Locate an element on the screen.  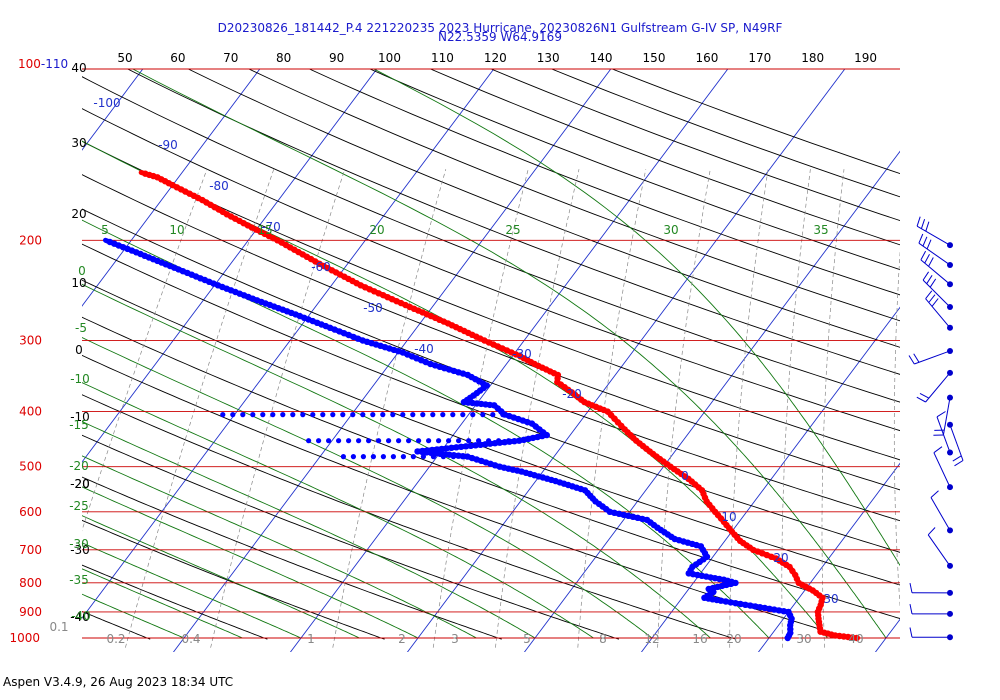
moist-adiabat-label: -15 is located at coordinates (79, 425).